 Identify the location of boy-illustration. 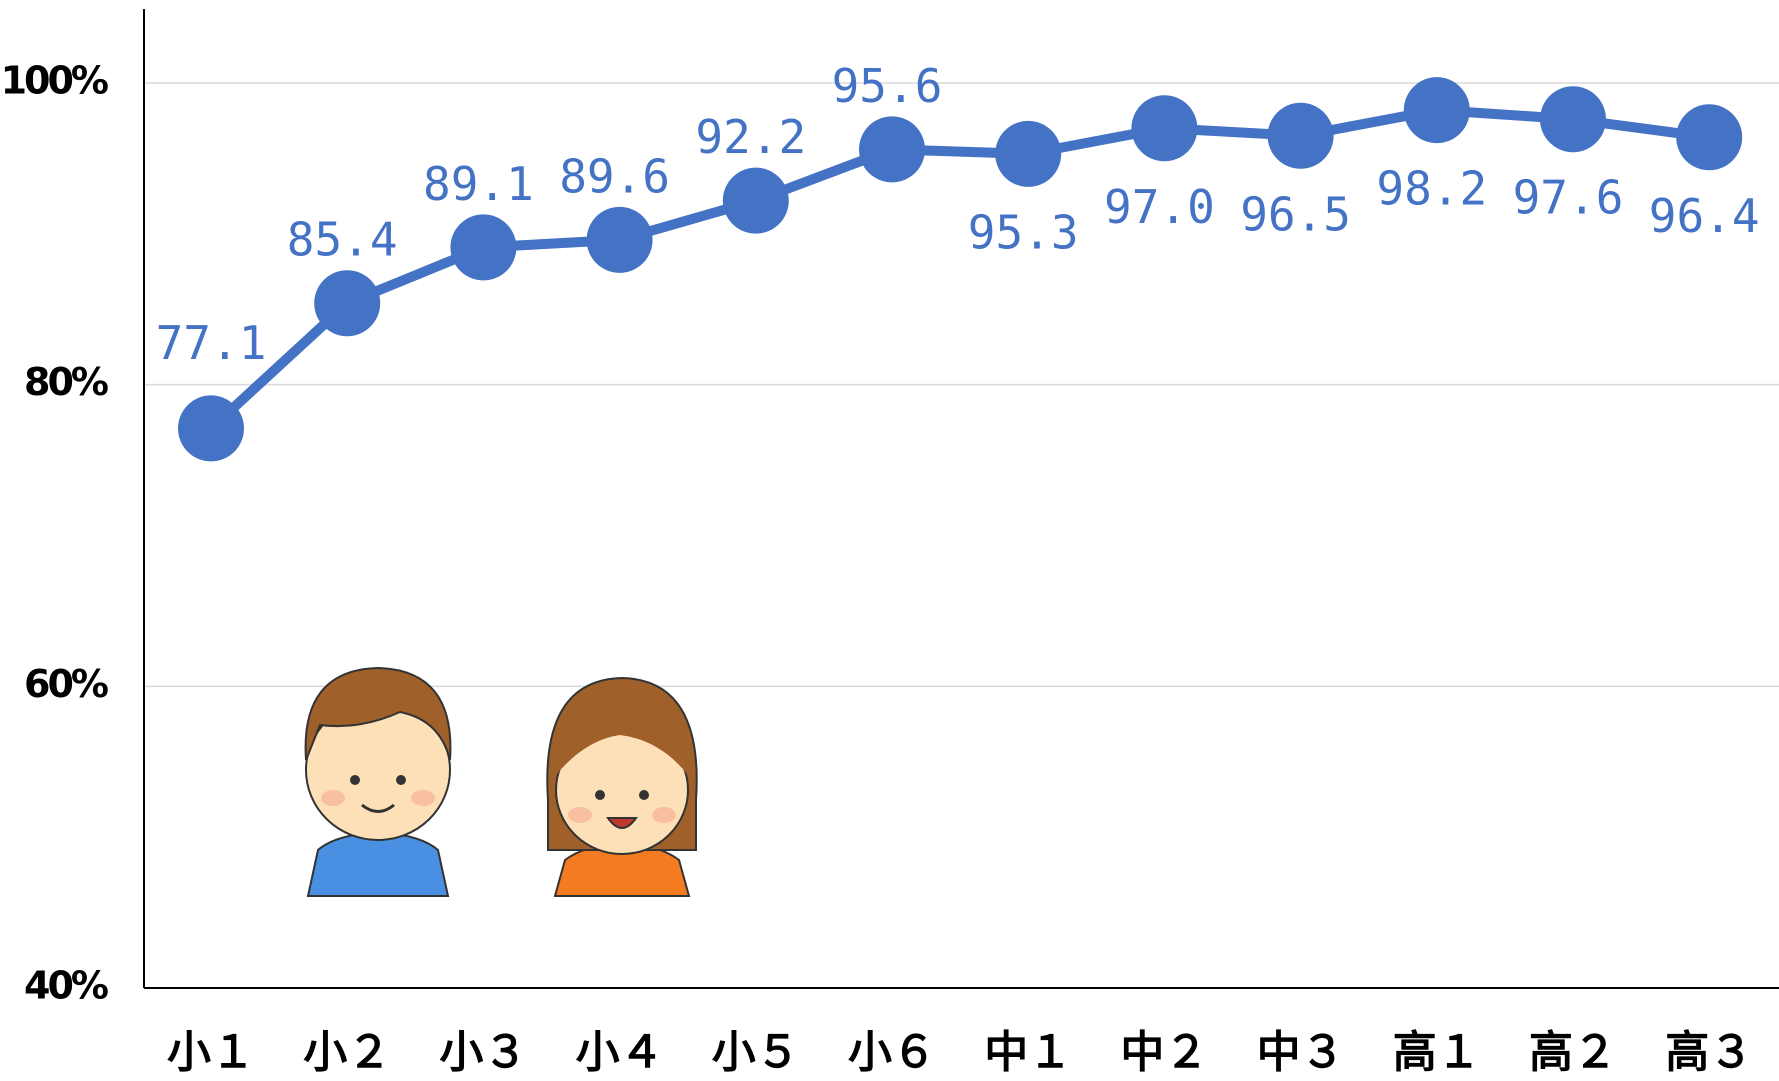
(378, 781).